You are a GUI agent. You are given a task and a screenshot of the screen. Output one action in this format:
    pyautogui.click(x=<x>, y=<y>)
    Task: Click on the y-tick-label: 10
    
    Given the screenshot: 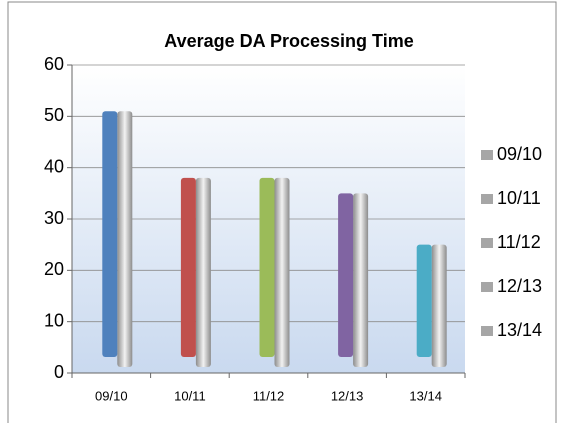 What is the action you would take?
    pyautogui.click(x=54, y=320)
    